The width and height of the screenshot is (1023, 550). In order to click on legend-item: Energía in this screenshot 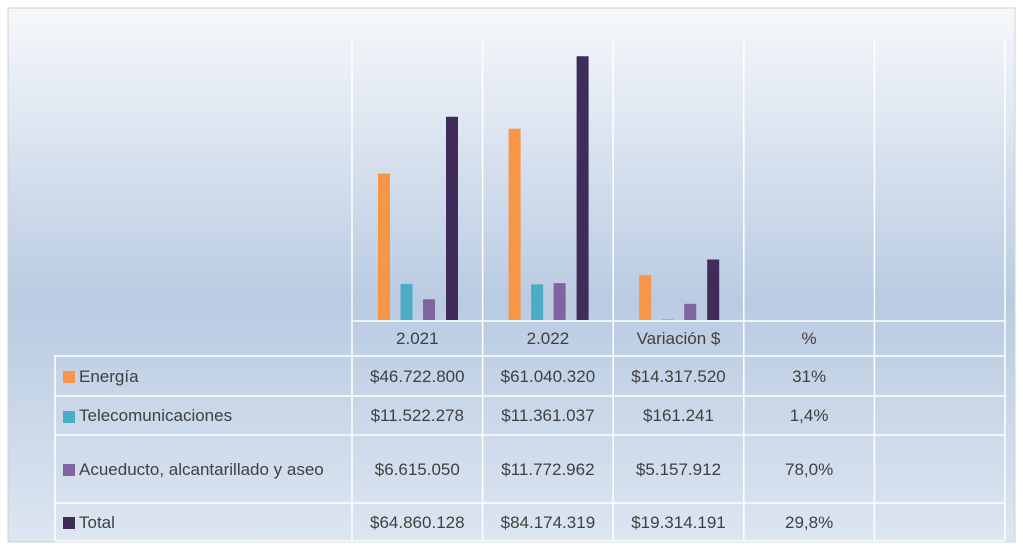, I will do `click(101, 376)`.